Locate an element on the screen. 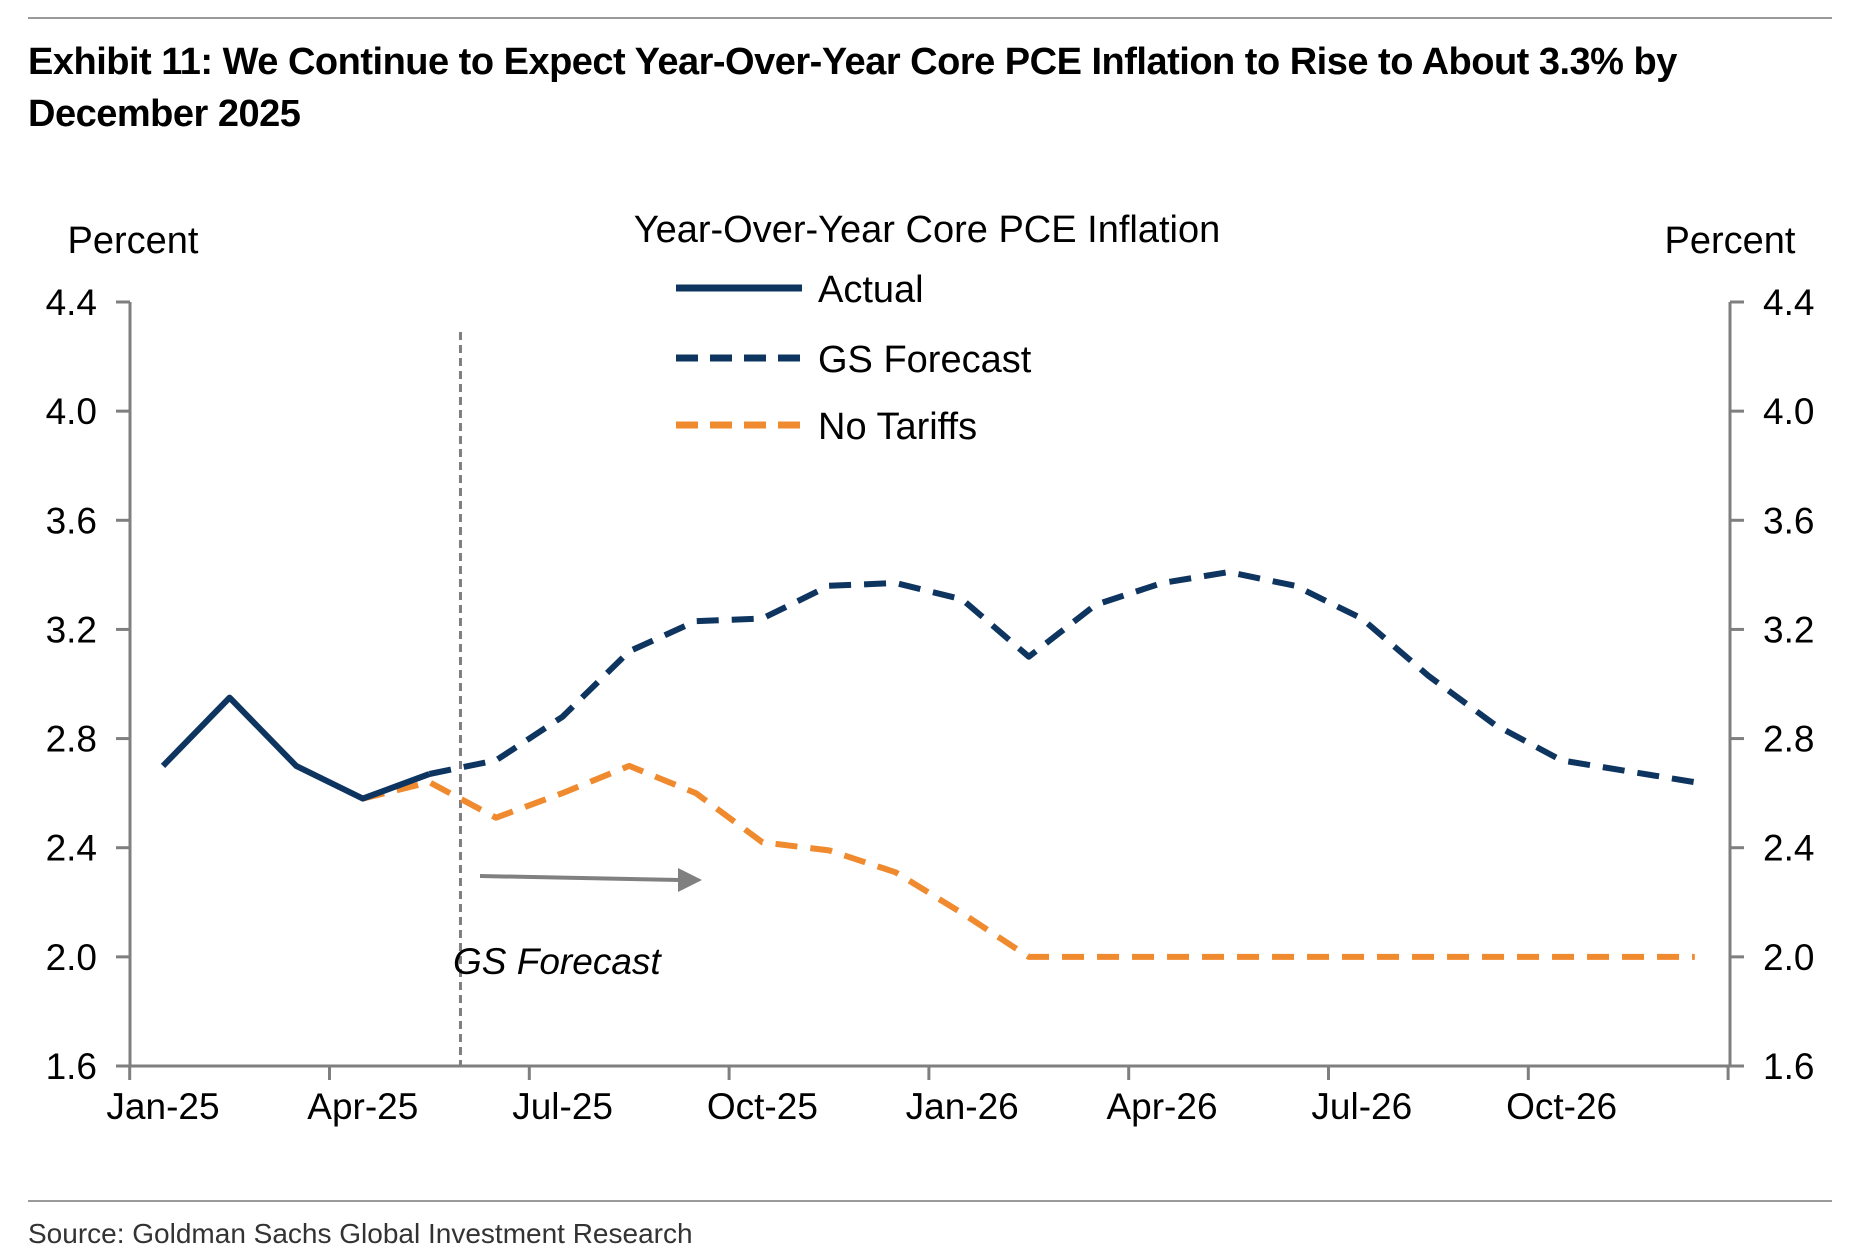 The width and height of the screenshot is (1860, 1257). y-tick-label-right: 3.2 is located at coordinates (1788, 629).